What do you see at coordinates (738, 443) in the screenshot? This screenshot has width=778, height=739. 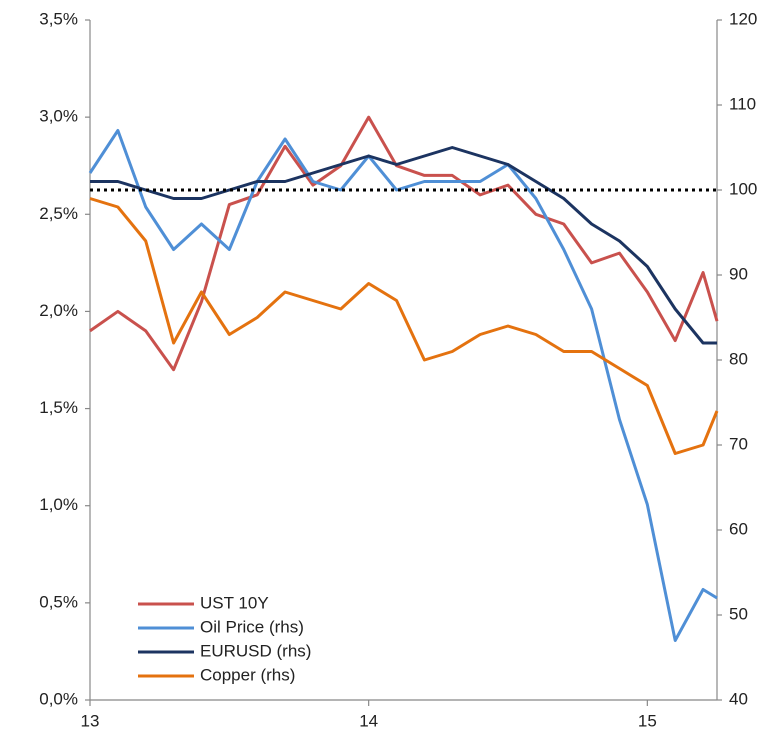 I see `y2-tick-label: 70` at bounding box center [738, 443].